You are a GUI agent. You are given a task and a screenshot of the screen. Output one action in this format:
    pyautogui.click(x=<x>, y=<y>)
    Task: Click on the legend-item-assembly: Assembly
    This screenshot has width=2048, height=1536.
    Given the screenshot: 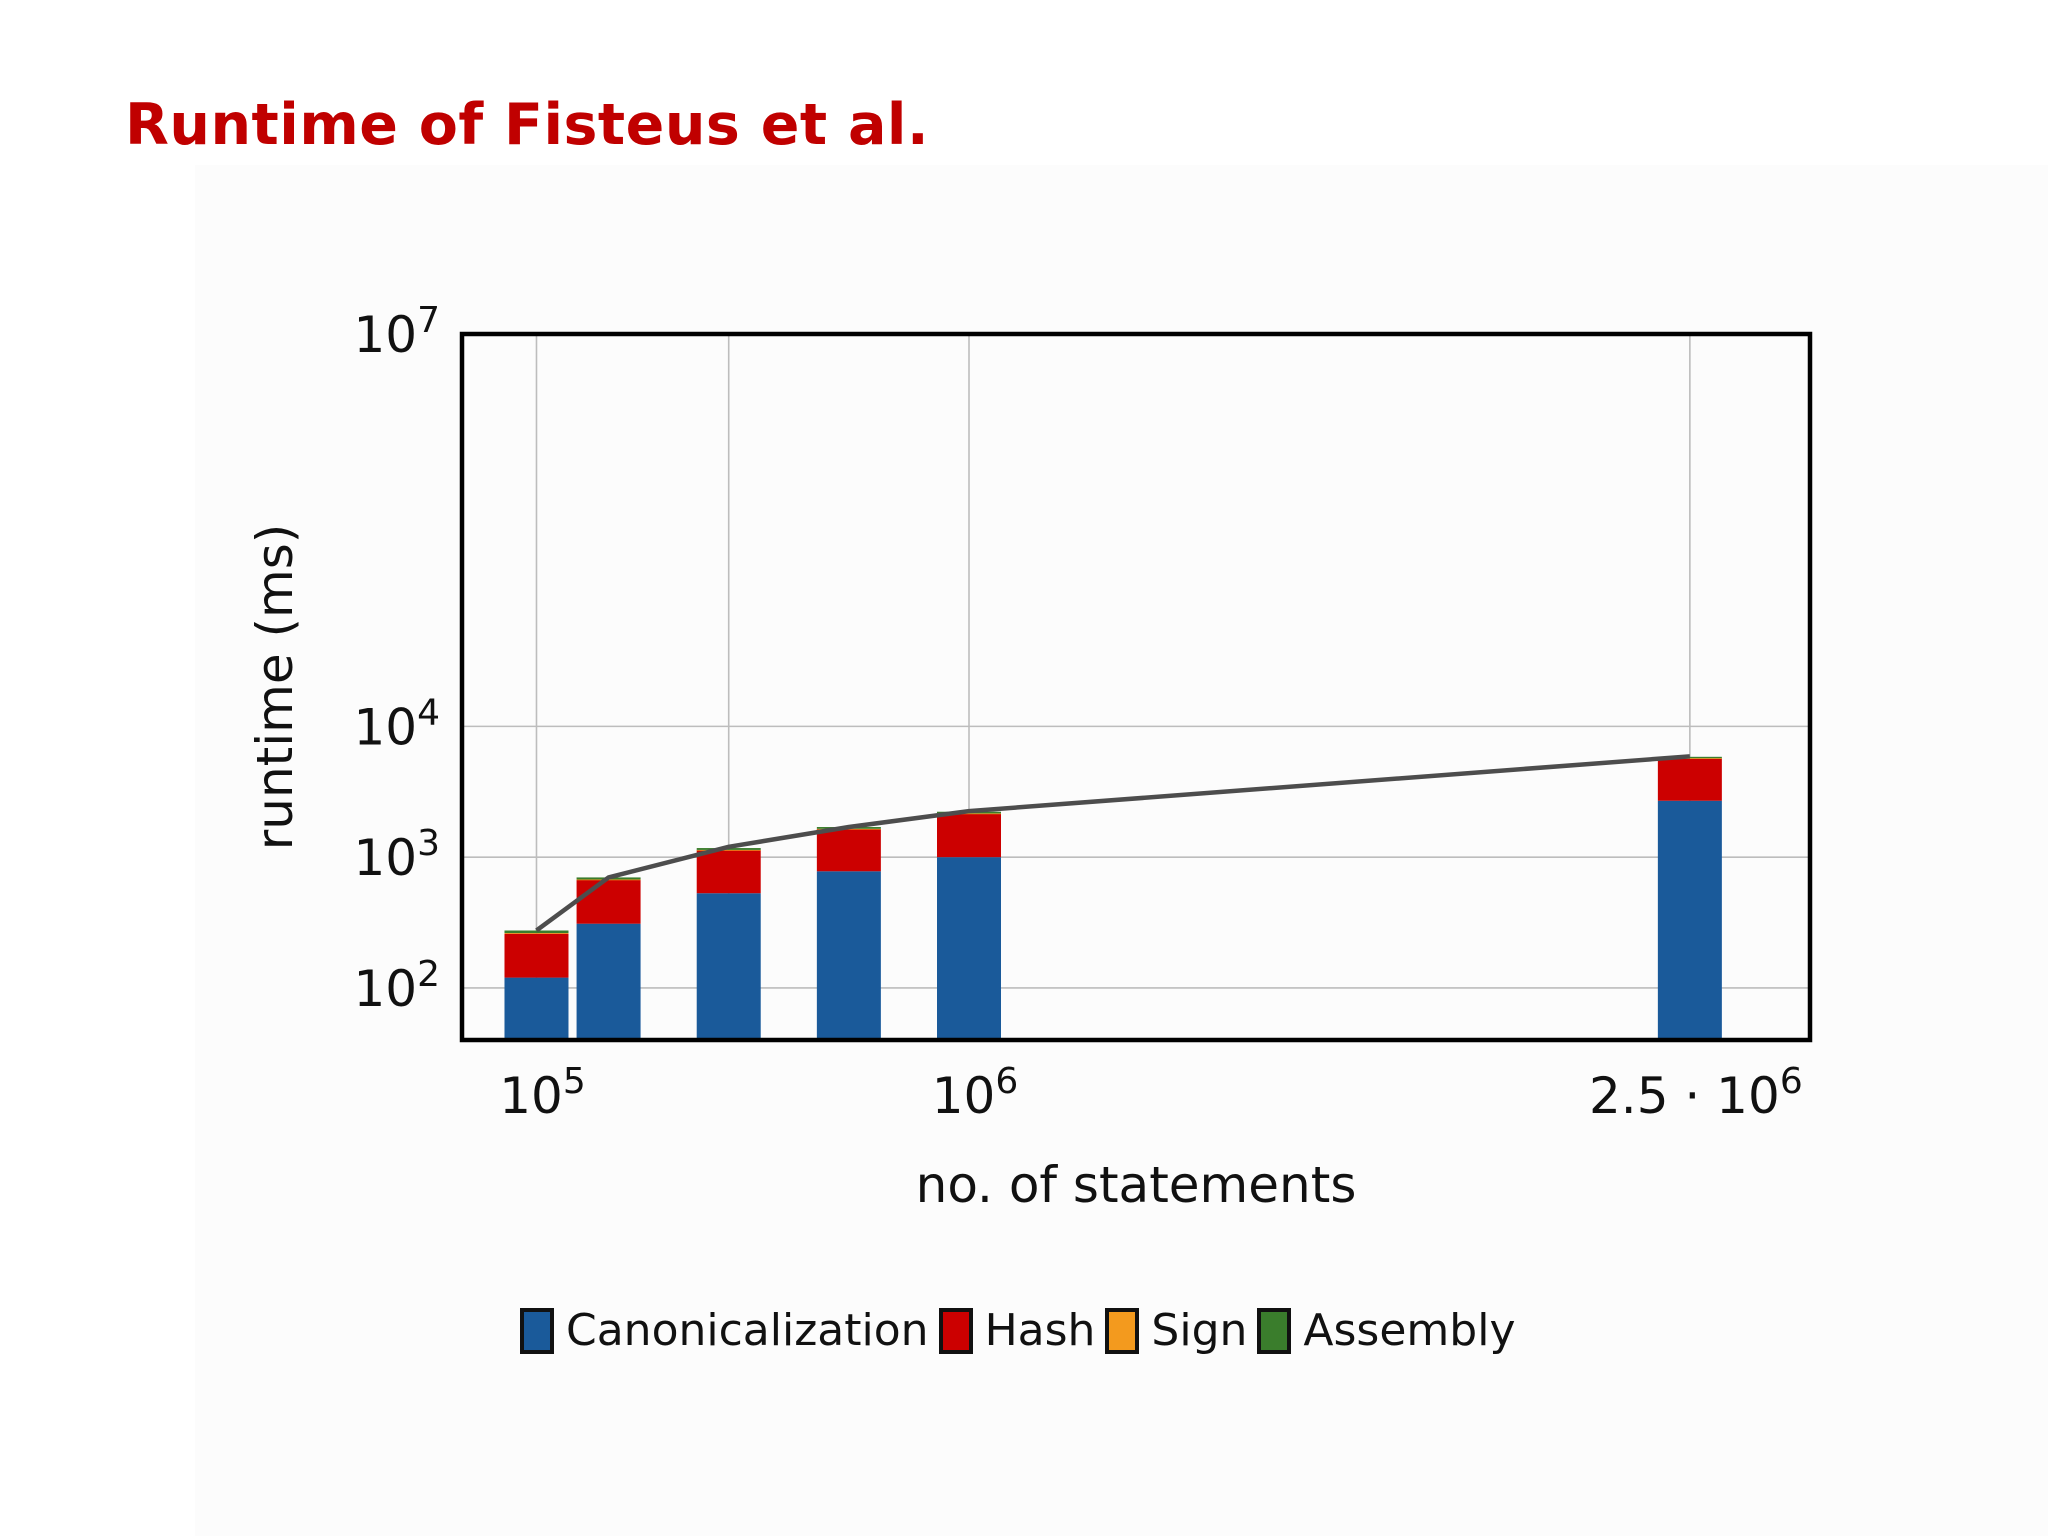 What is the action you would take?
    pyautogui.click(x=1386, y=1330)
    